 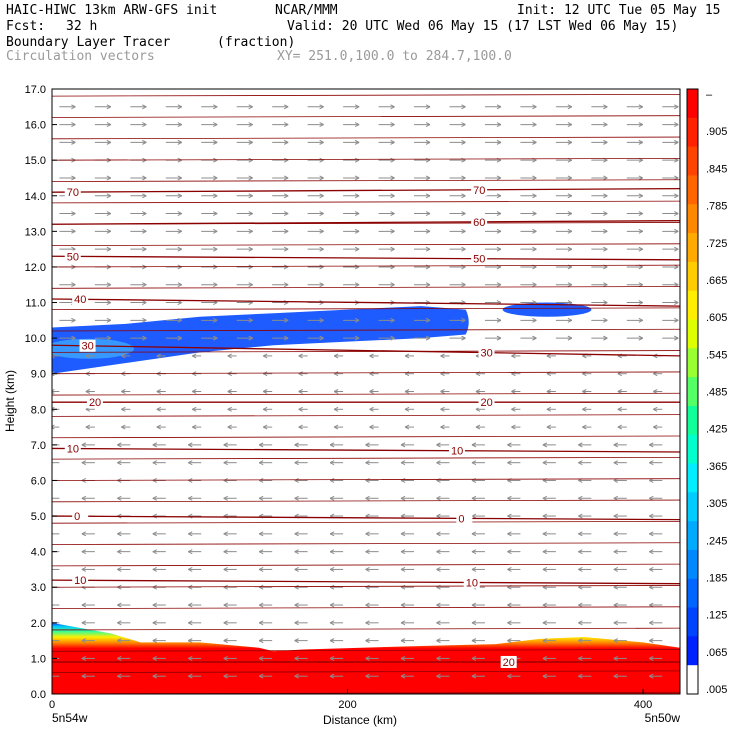 I want to click on x-tick-label: 400, so click(x=643, y=705).